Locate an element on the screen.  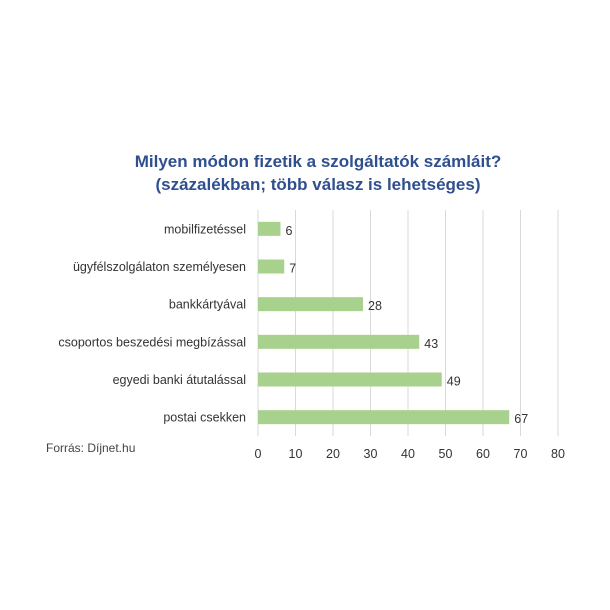
category-label: bankkártyával is located at coordinates (207, 305).